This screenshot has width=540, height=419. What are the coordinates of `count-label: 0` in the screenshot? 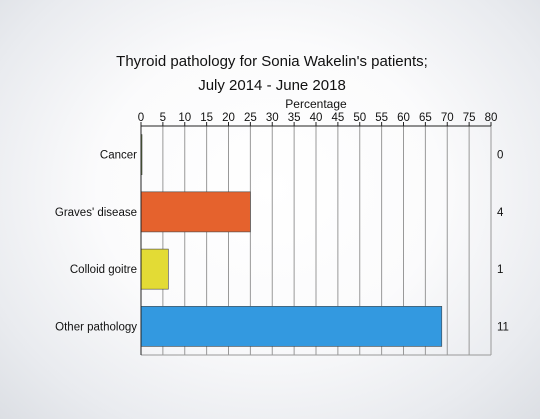 It's located at (500, 156).